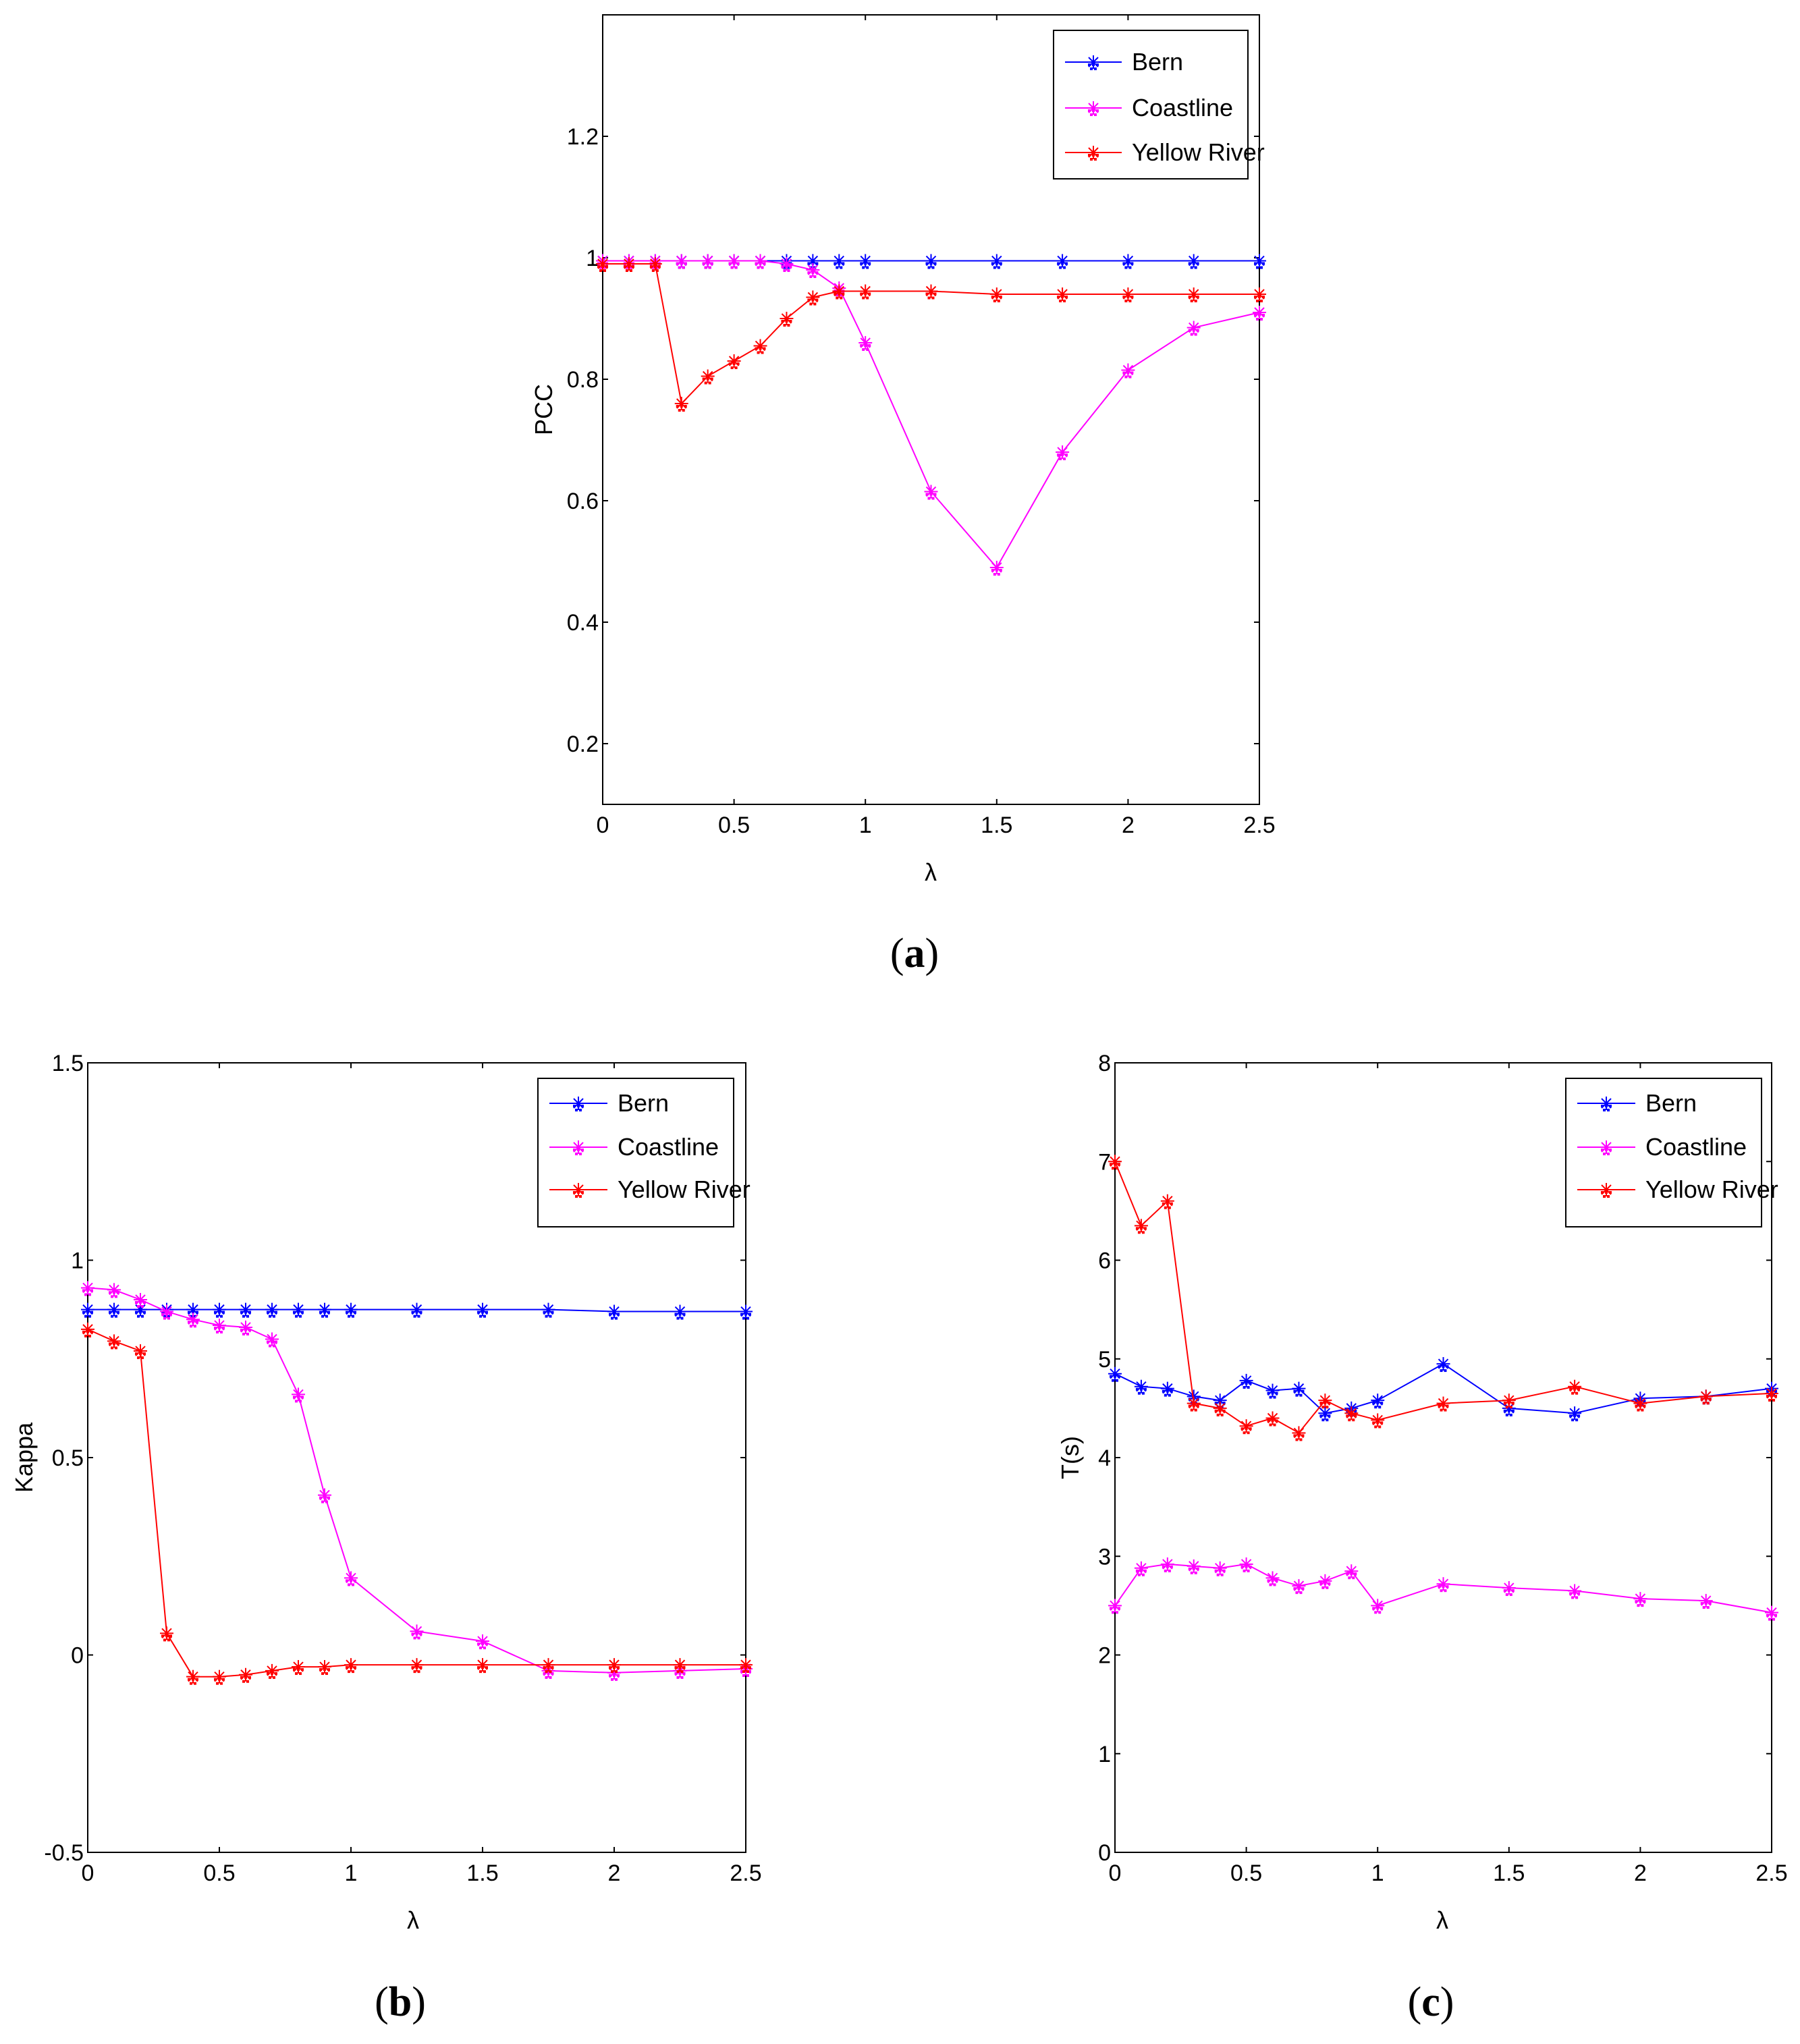 This screenshot has width=1800, height=2044. Describe the element at coordinates (583, 137) in the screenshot. I see `chart-a-ytick-label: 1.2` at that location.